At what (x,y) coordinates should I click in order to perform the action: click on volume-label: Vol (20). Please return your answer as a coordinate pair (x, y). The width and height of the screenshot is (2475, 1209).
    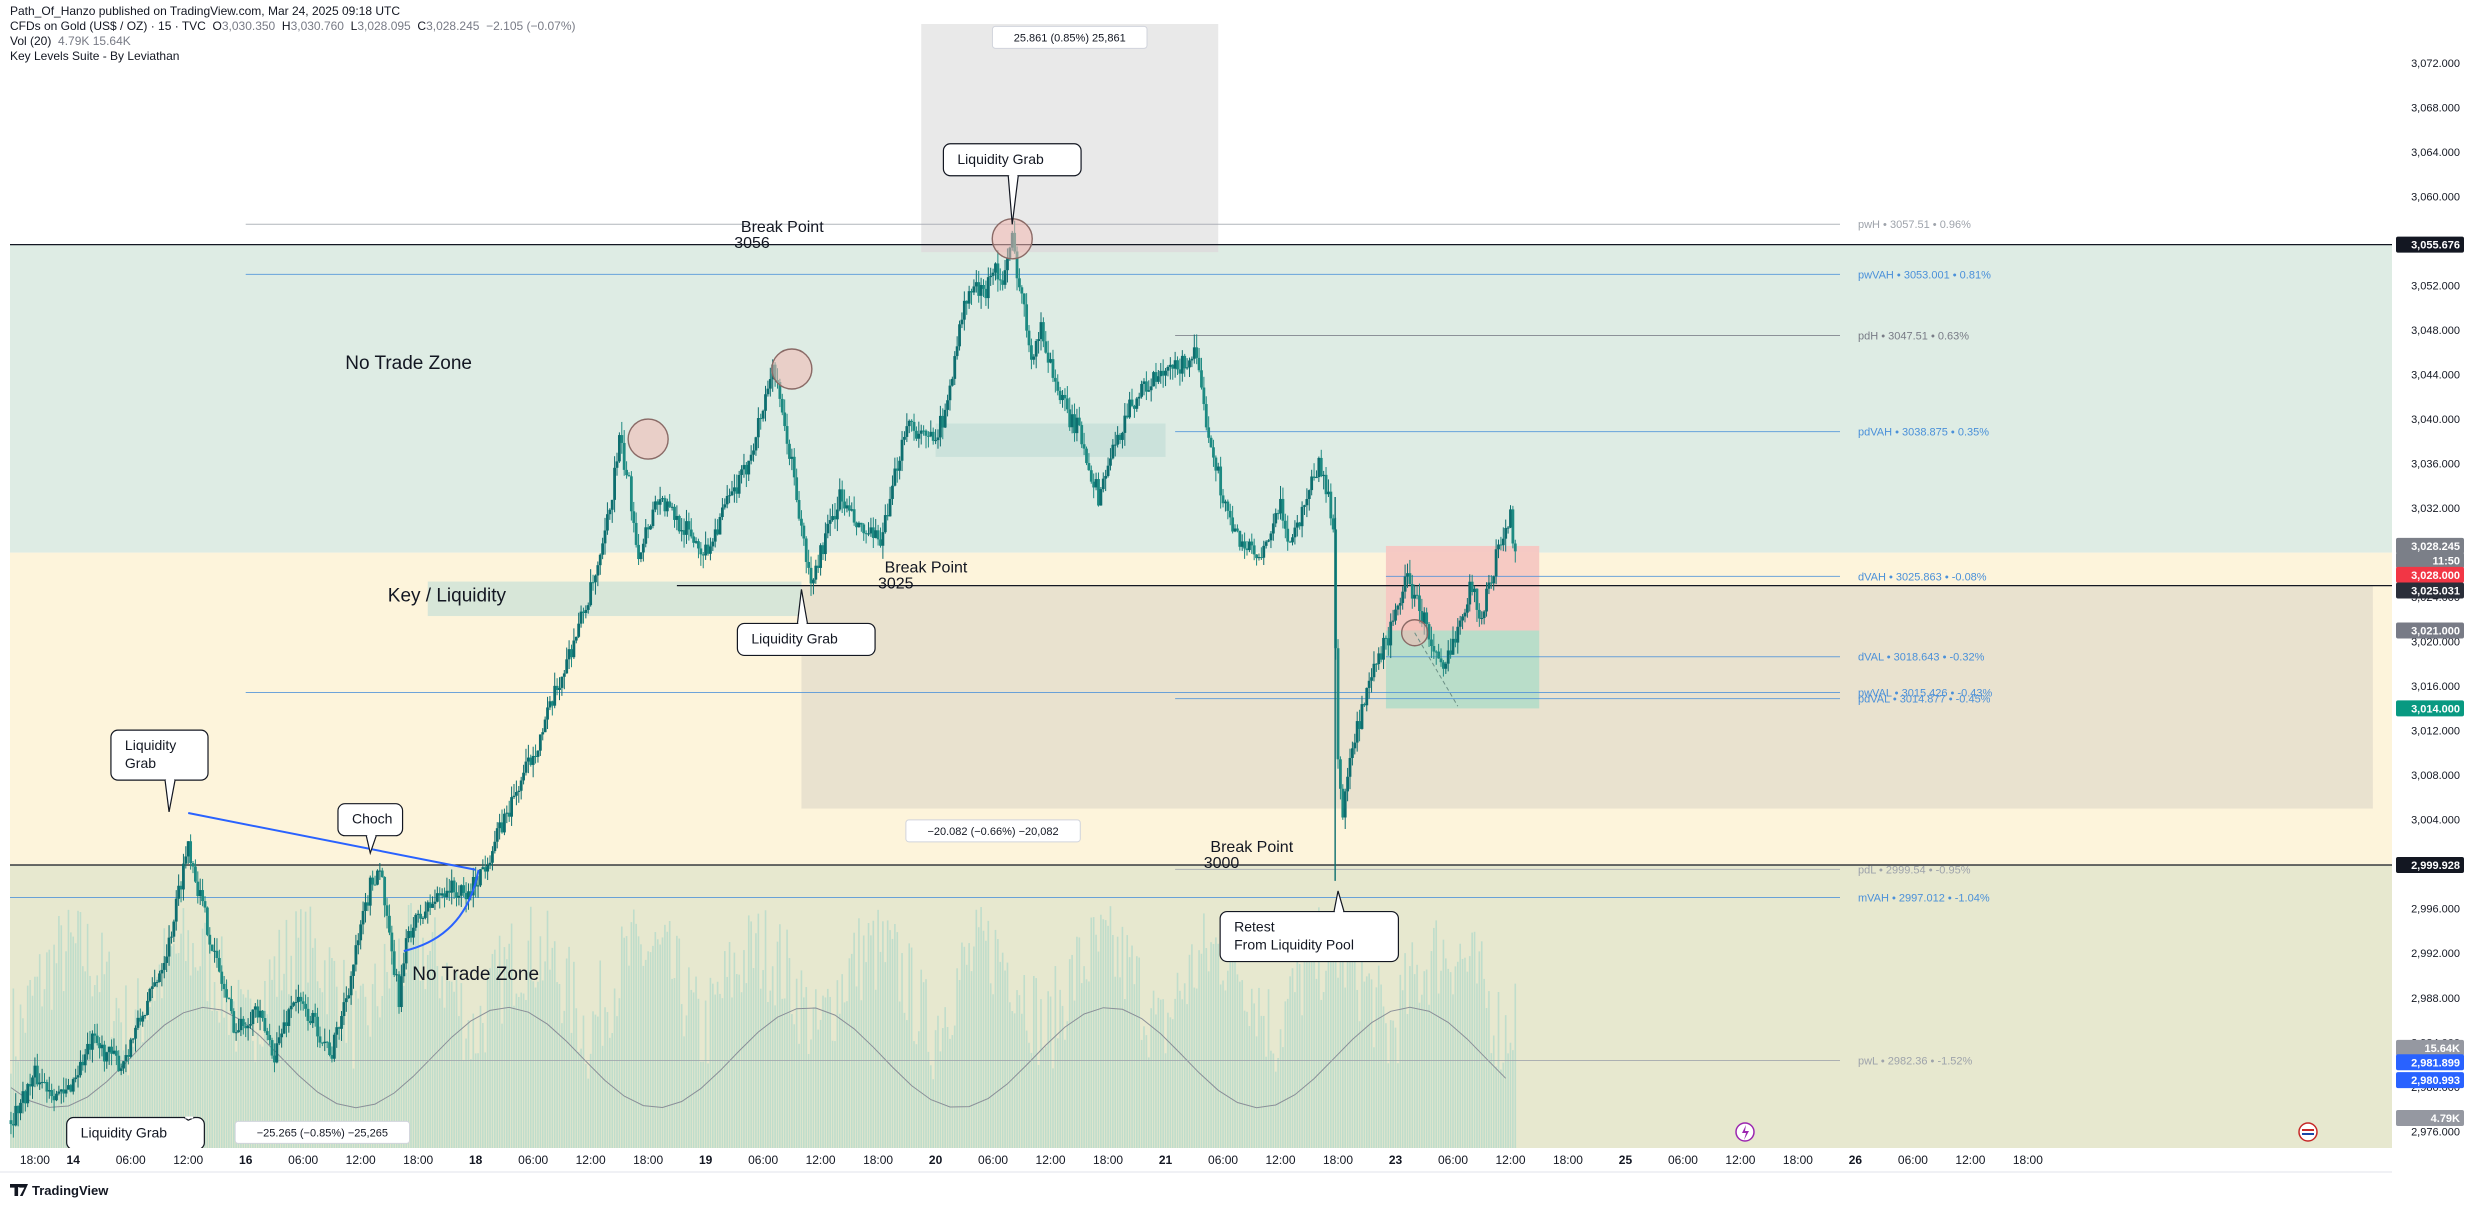
    Looking at the image, I should click on (31, 41).